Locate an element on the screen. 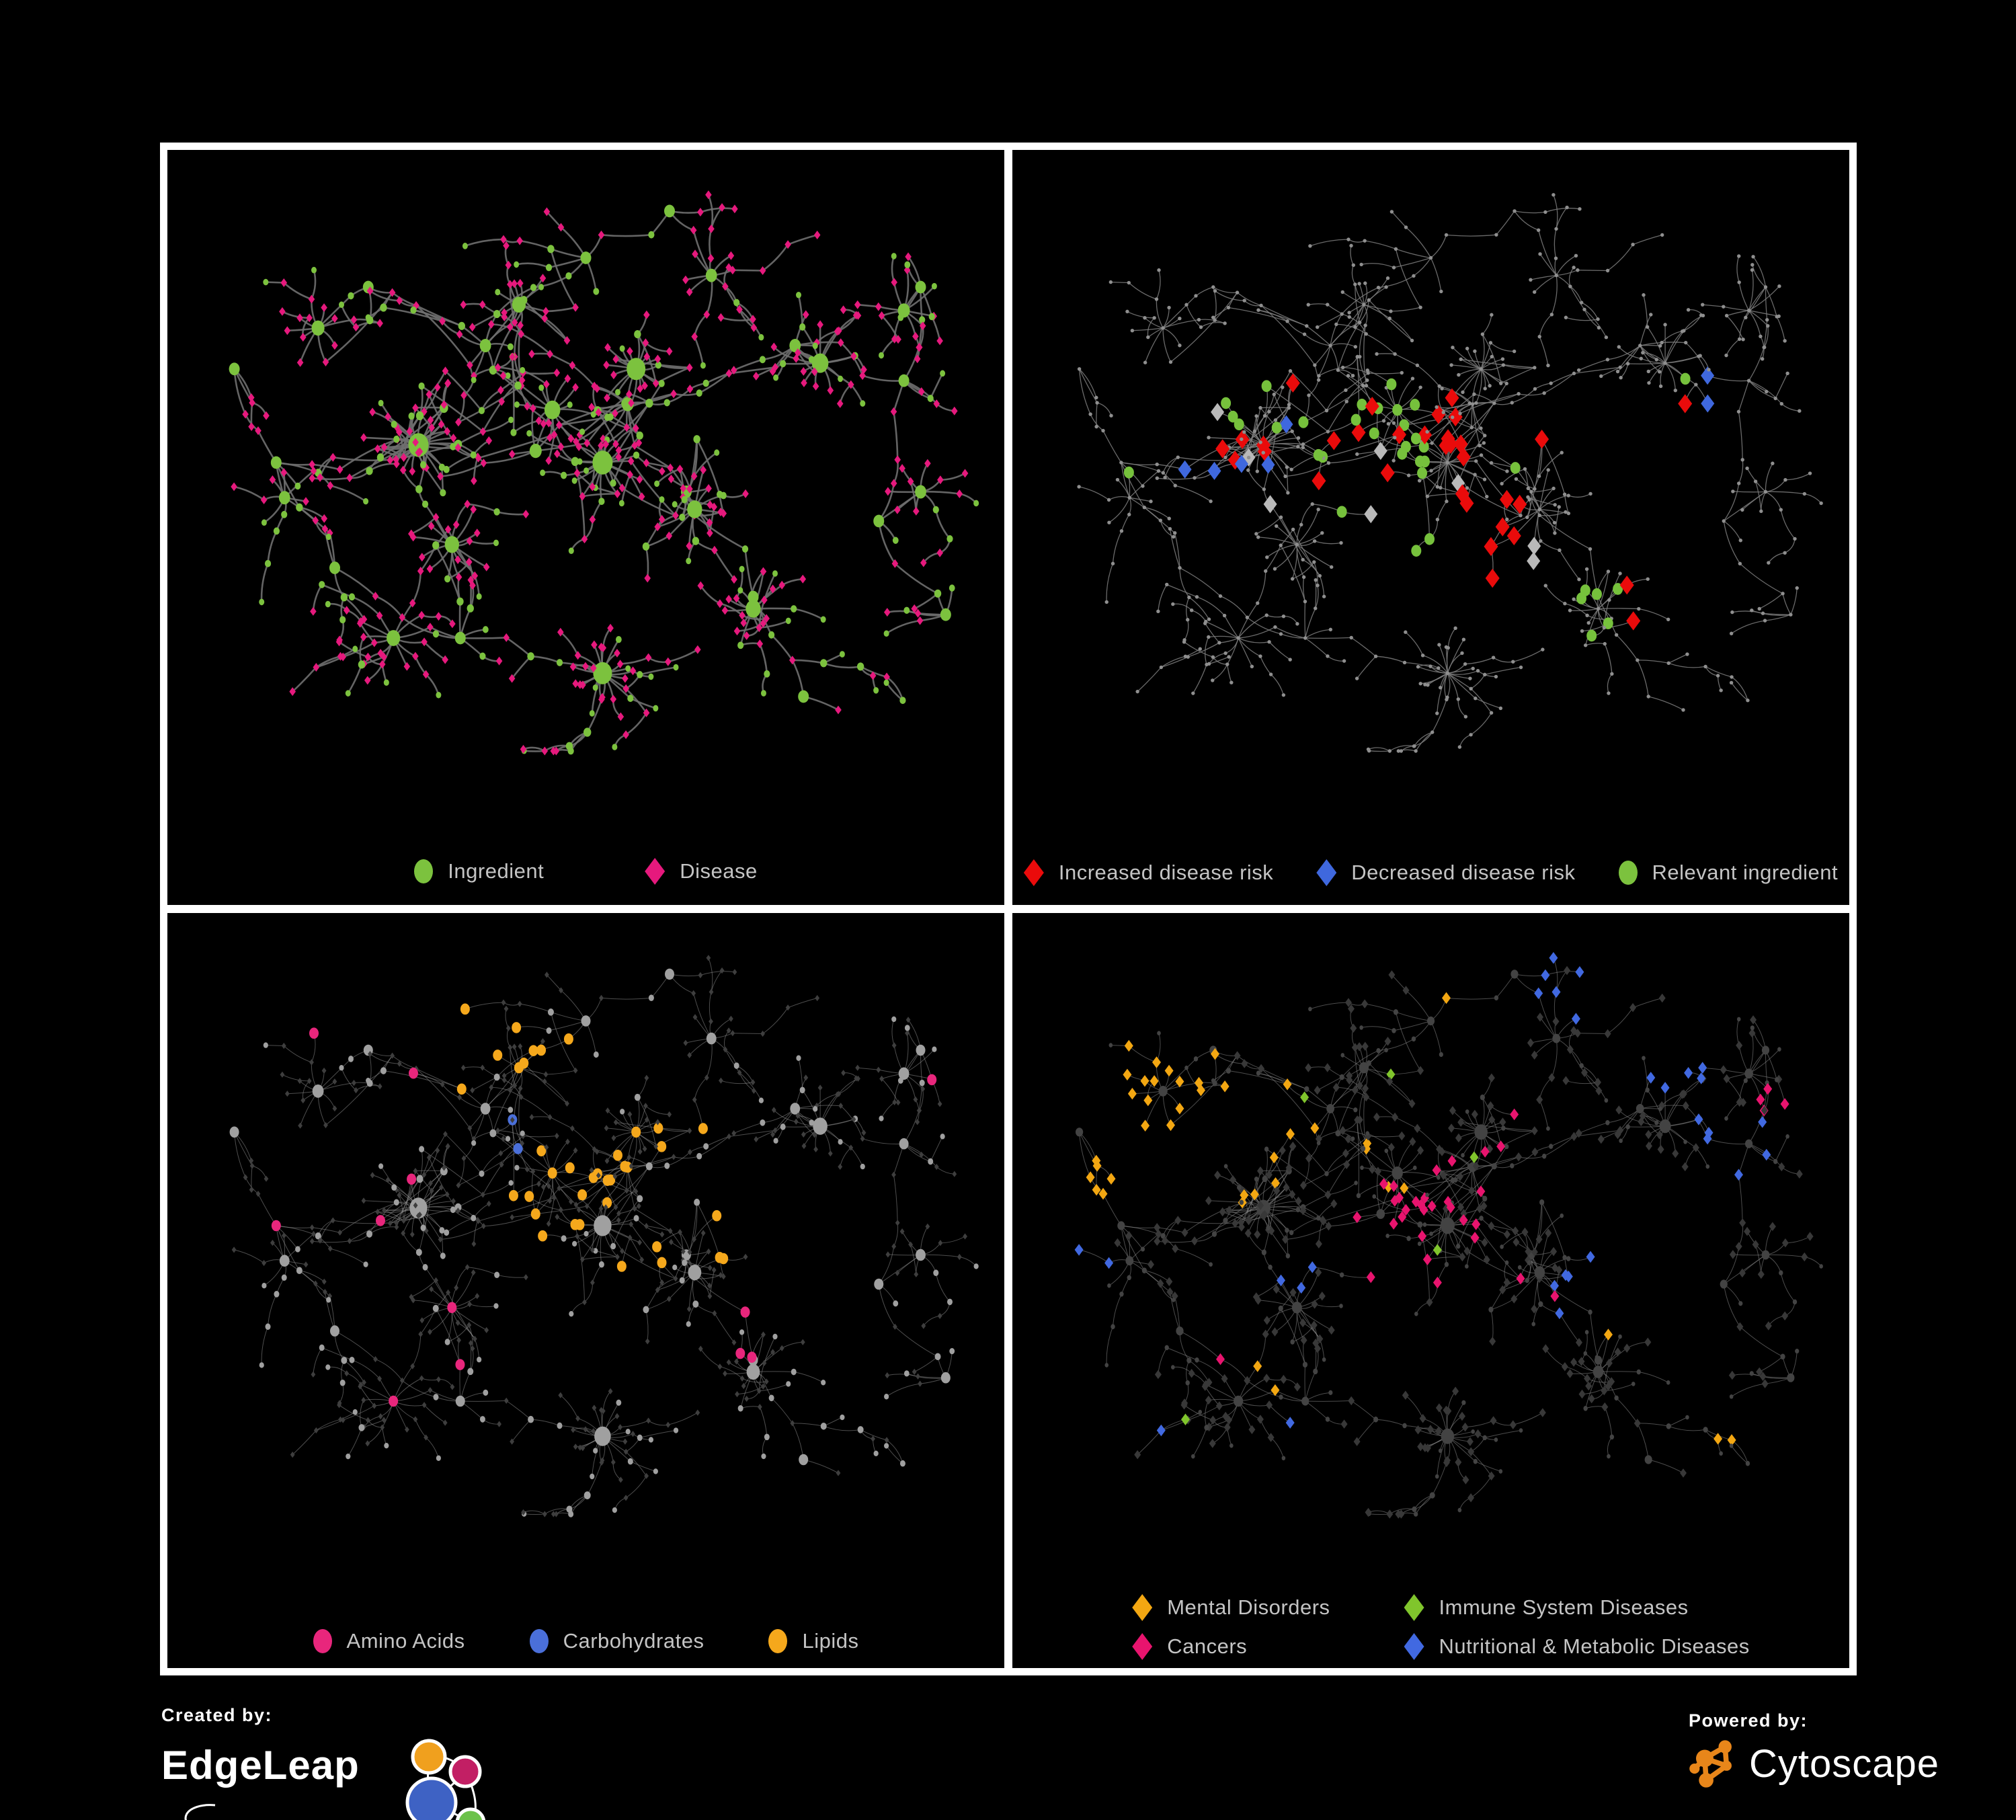 The height and width of the screenshot is (1820, 2016). legend-item-mental-disorders: Mental Disorders is located at coordinates (1231, 1607).